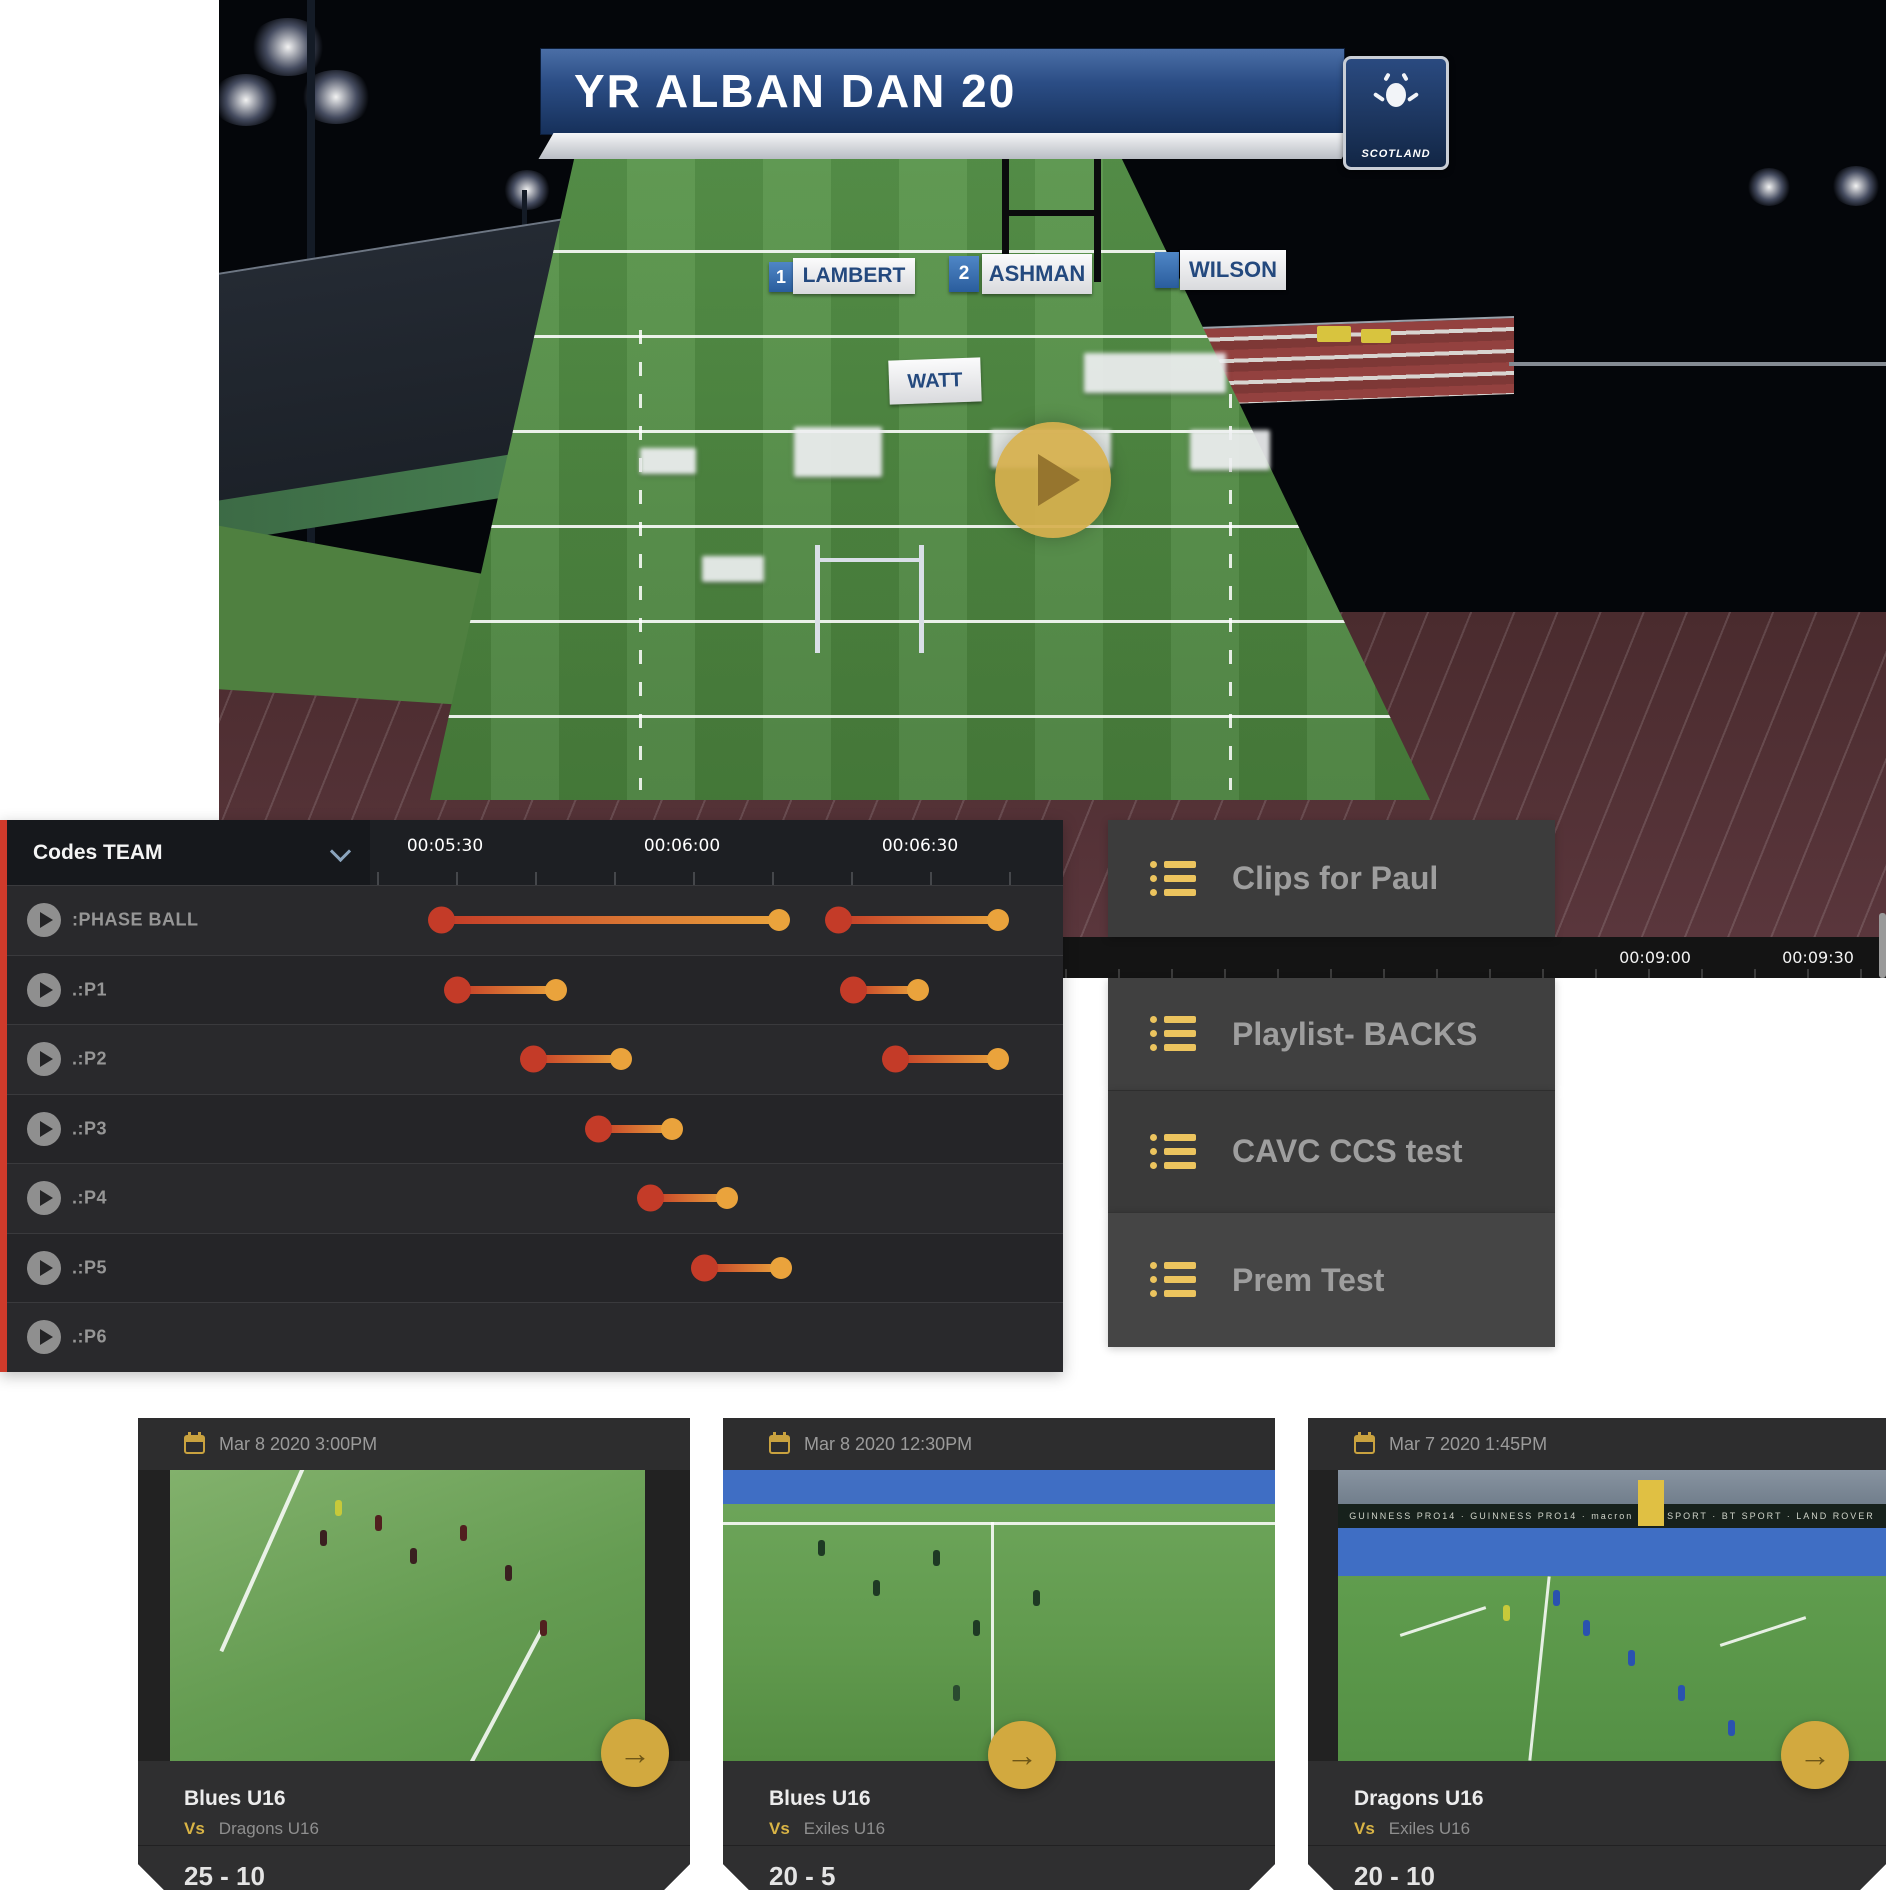 The width and height of the screenshot is (1886, 1892). I want to click on player-label: WILSON, so click(1233, 270).